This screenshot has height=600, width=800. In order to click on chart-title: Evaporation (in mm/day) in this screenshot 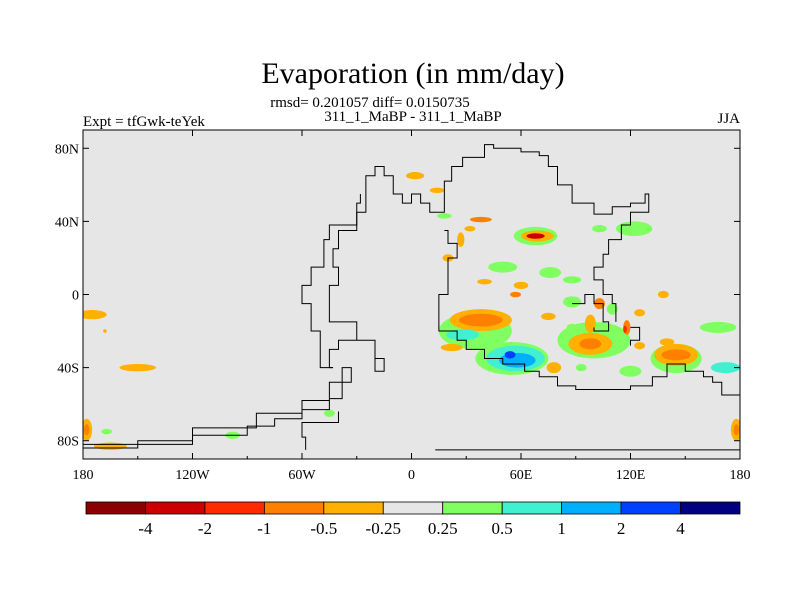, I will do `click(412, 73)`.